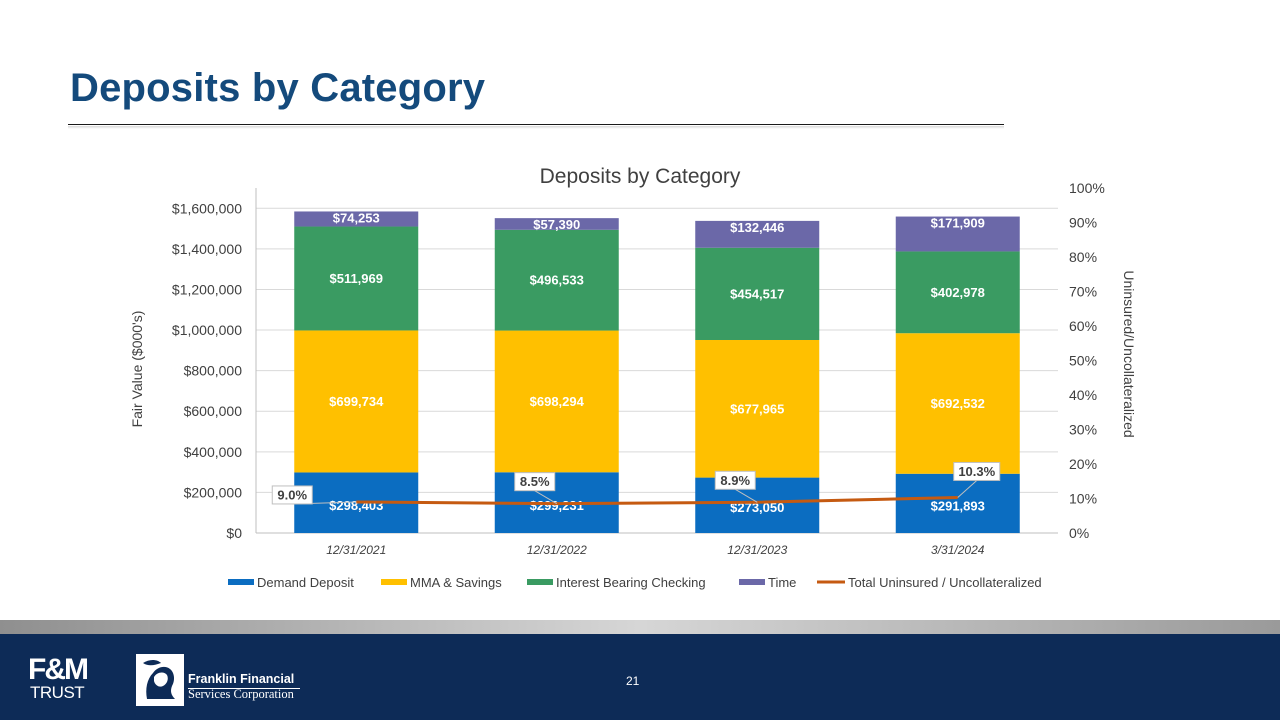  Describe the element at coordinates (757, 227) in the screenshot. I see `bar-data-label: $132,446` at that location.